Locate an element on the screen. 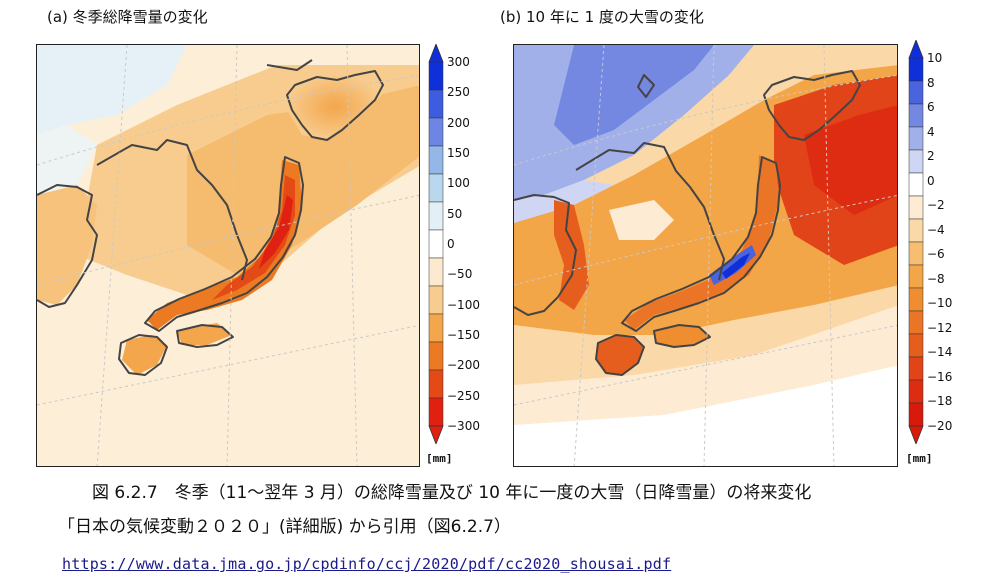 This screenshot has width=998, height=585. panel_b-colorbar-tick: −8 is located at coordinates (936, 278).